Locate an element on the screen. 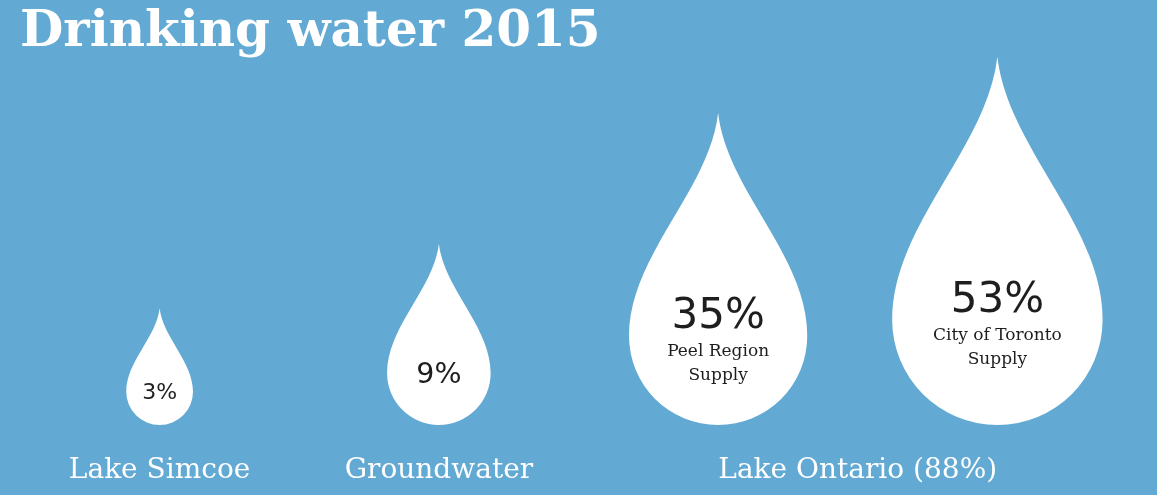  category-label: City of Toronto Supply is located at coordinates (997, 345).